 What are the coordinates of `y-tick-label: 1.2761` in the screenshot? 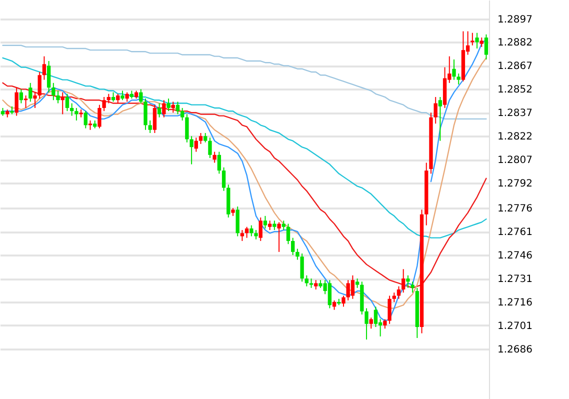 It's located at (515, 232).